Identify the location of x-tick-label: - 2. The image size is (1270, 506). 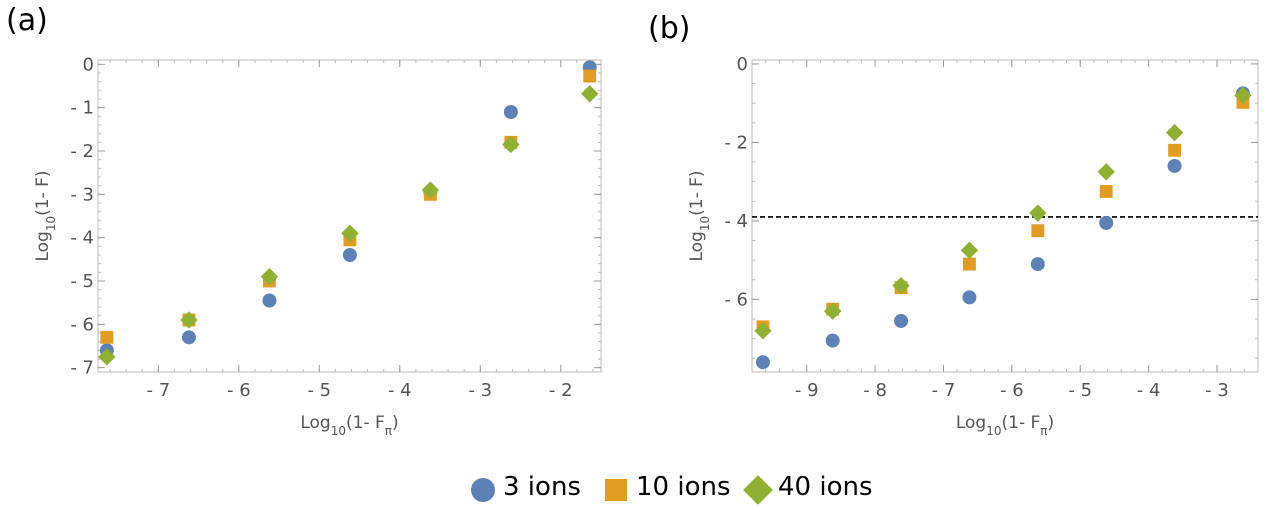
(561, 390).